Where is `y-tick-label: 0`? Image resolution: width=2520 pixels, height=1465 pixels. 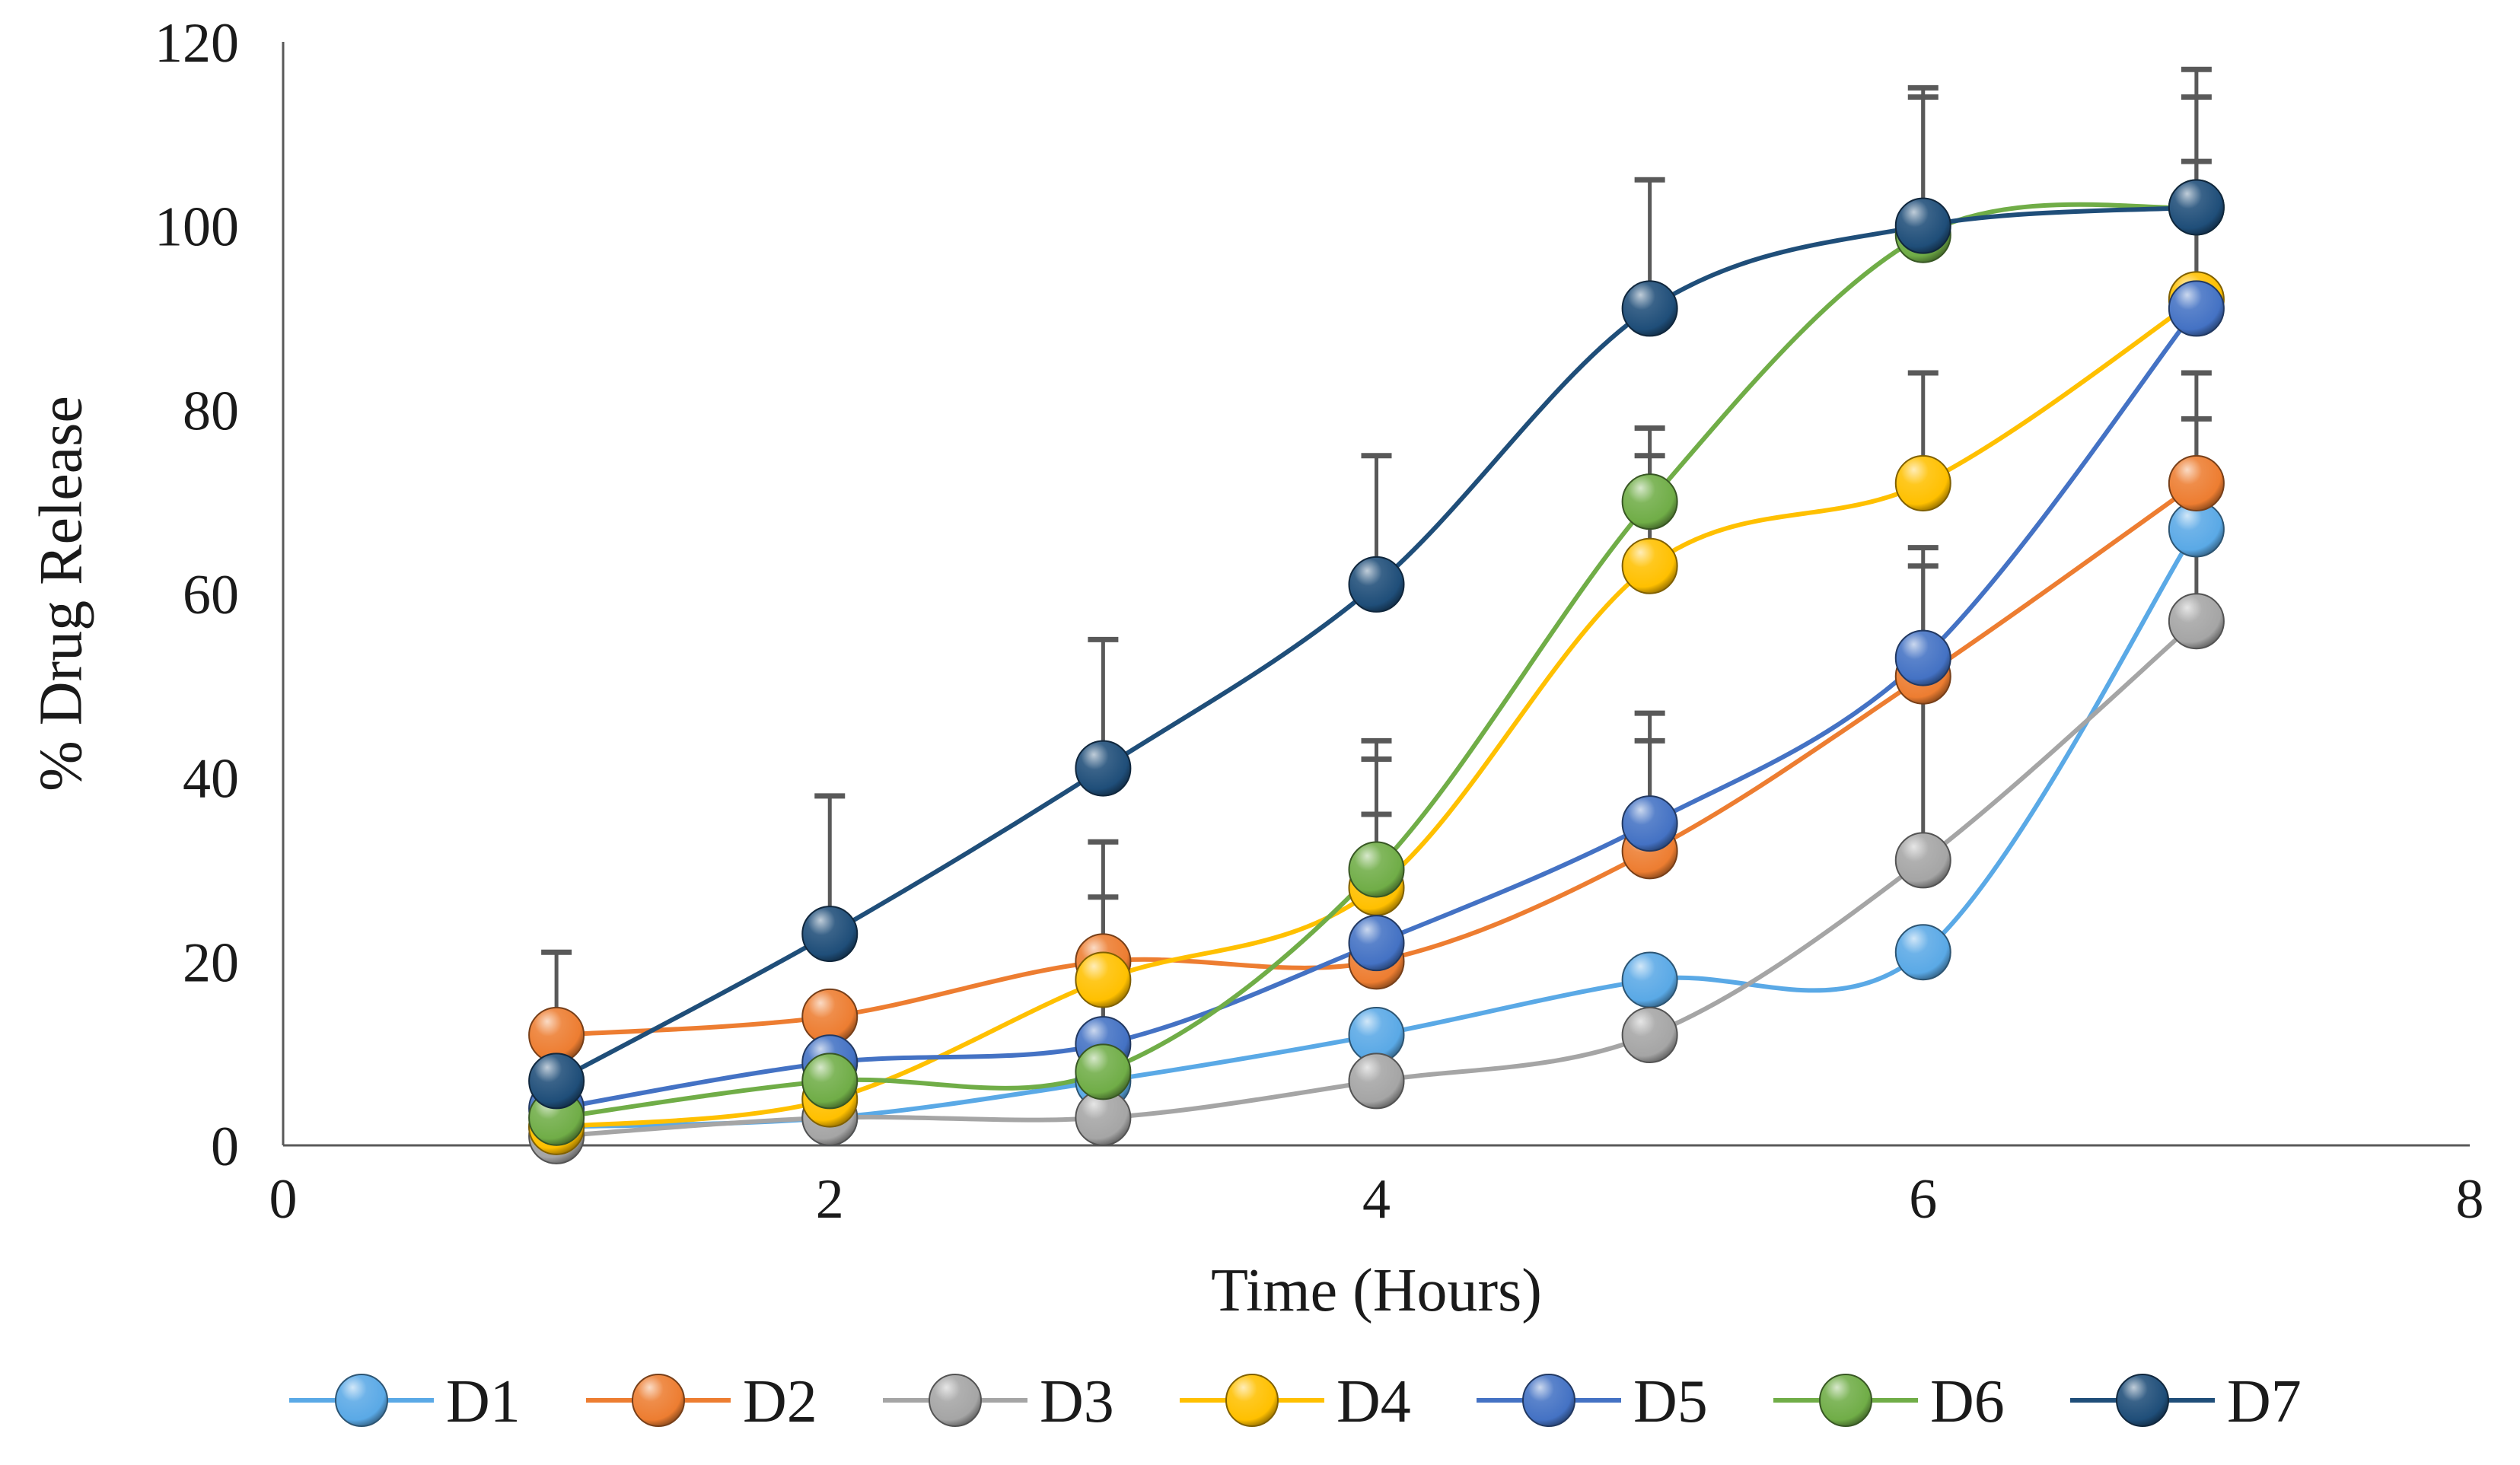 y-tick-label: 0 is located at coordinates (225, 1147).